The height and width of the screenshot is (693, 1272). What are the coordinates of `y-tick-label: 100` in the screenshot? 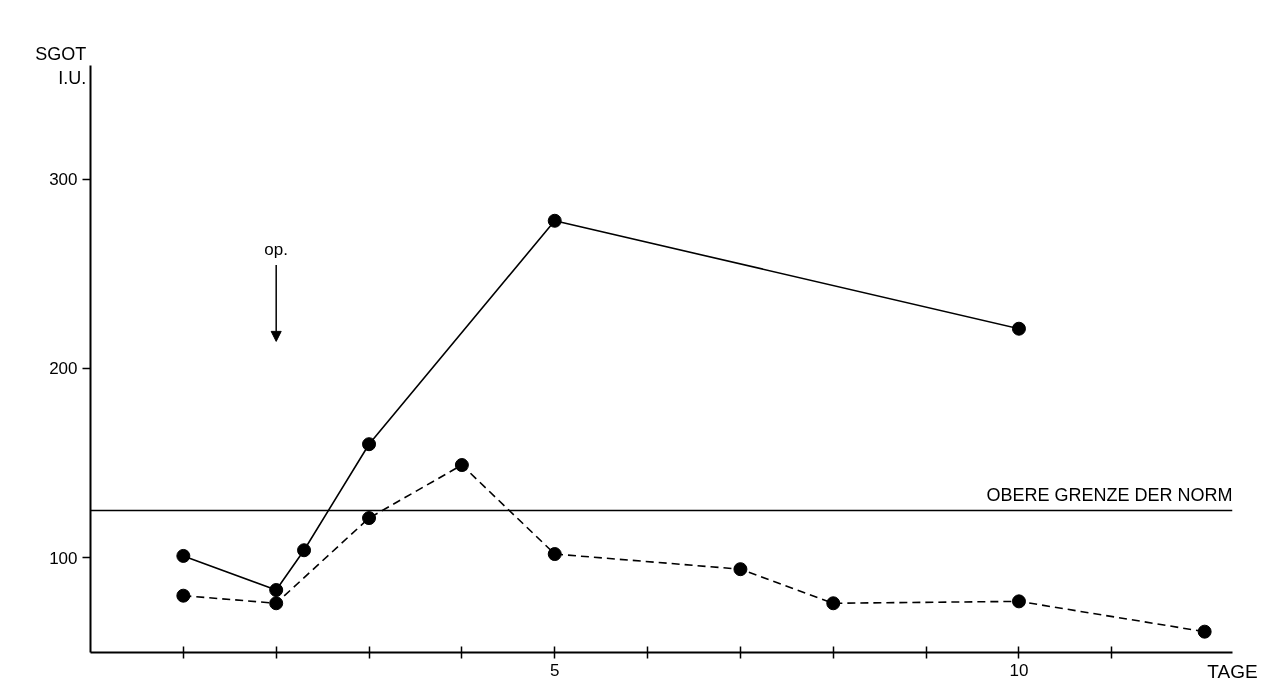 It's located at (63, 558).